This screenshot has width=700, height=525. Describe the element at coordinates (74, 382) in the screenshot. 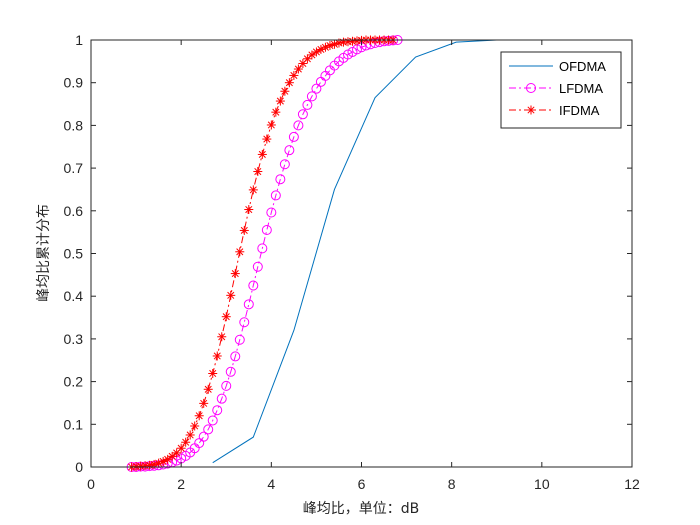

I see `y-tick-label: 0.2` at that location.